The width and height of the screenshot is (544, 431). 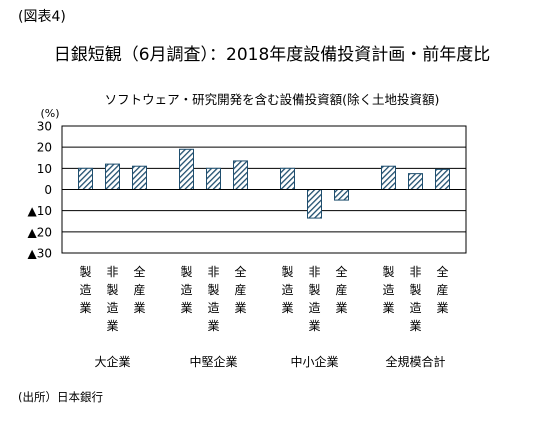 What do you see at coordinates (213, 361) in the screenshot?
I see `group-label: 中堅企業` at bounding box center [213, 361].